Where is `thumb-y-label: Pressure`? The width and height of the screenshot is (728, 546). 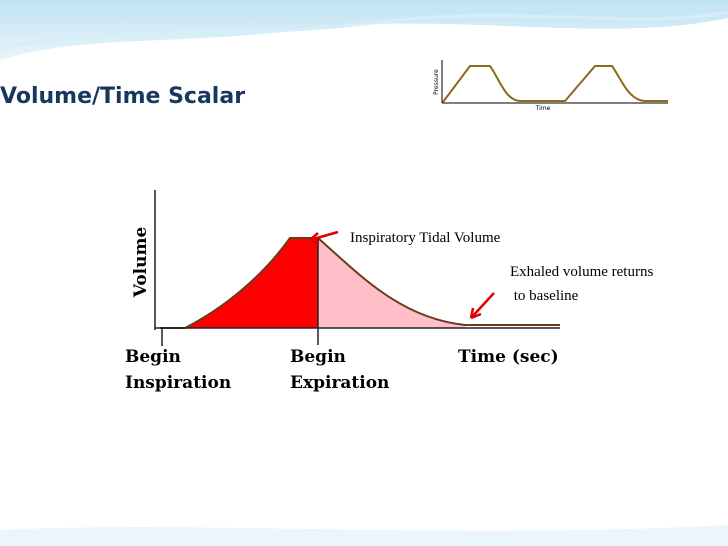 thumb-y-label: Pressure is located at coordinates (436, 82).